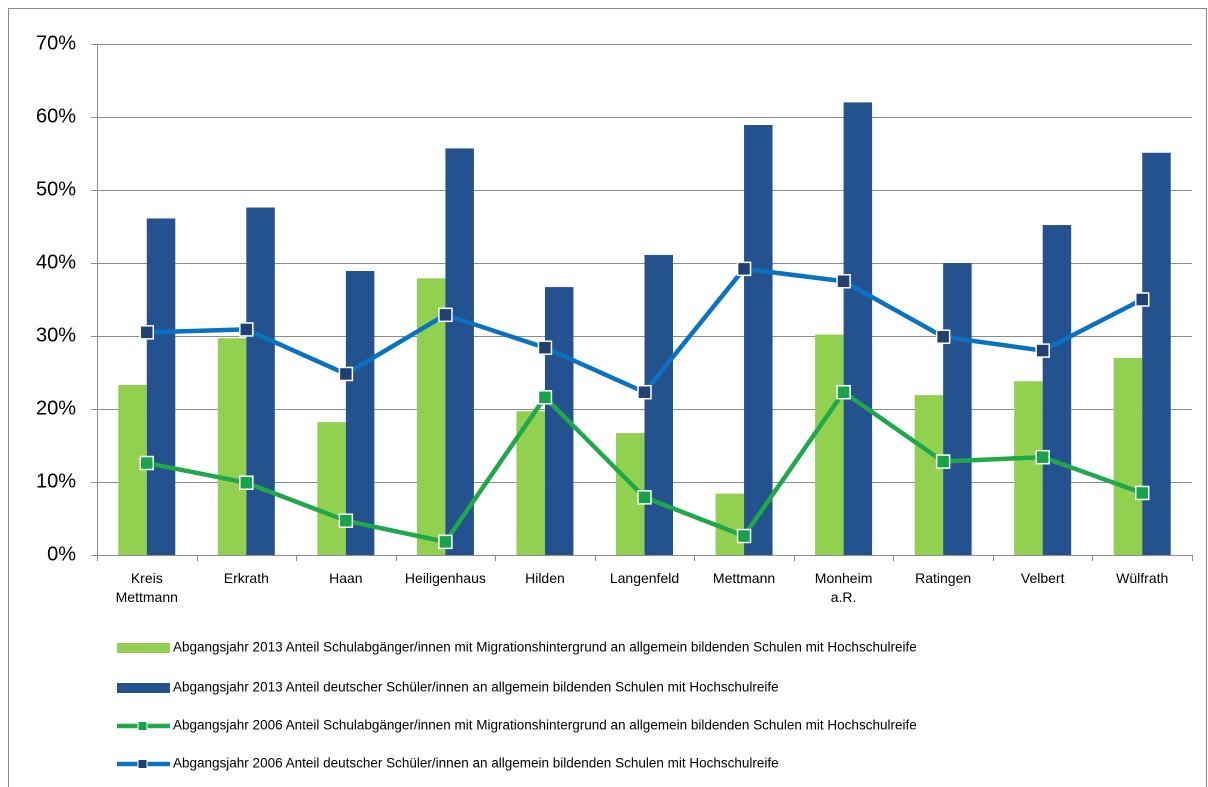  I want to click on y-tick-label: 50%, so click(56, 189).